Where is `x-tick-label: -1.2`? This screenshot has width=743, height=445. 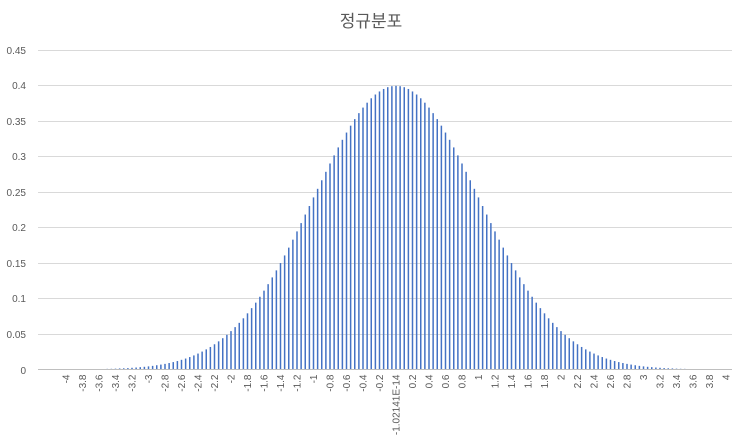 x-tick-label: -1.2 is located at coordinates (298, 383).